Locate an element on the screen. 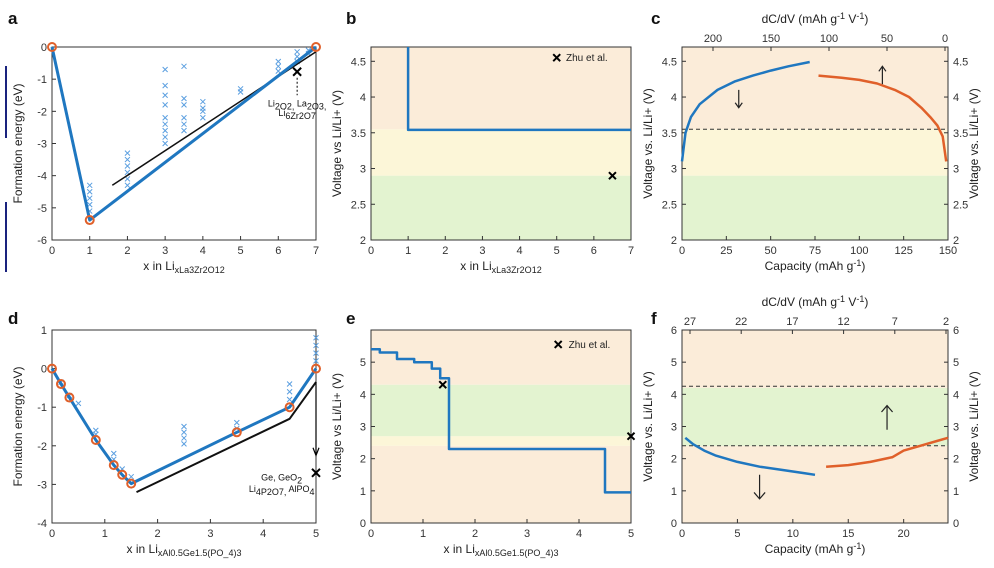 This screenshot has height=568, width=994. panel-label-c: c is located at coordinates (655, 18).